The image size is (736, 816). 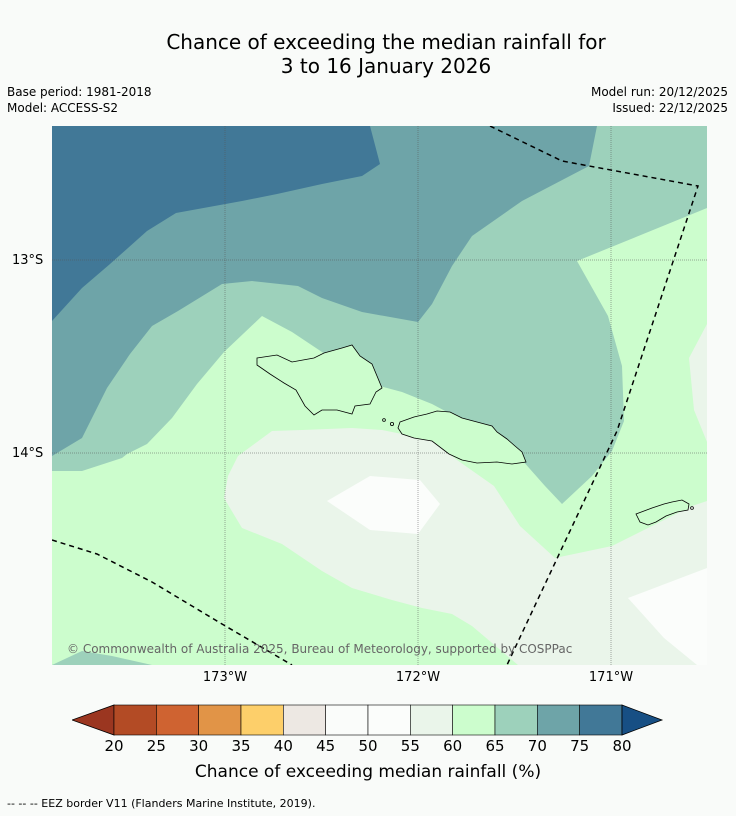 I want to click on colorbar, so click(x=367, y=722).